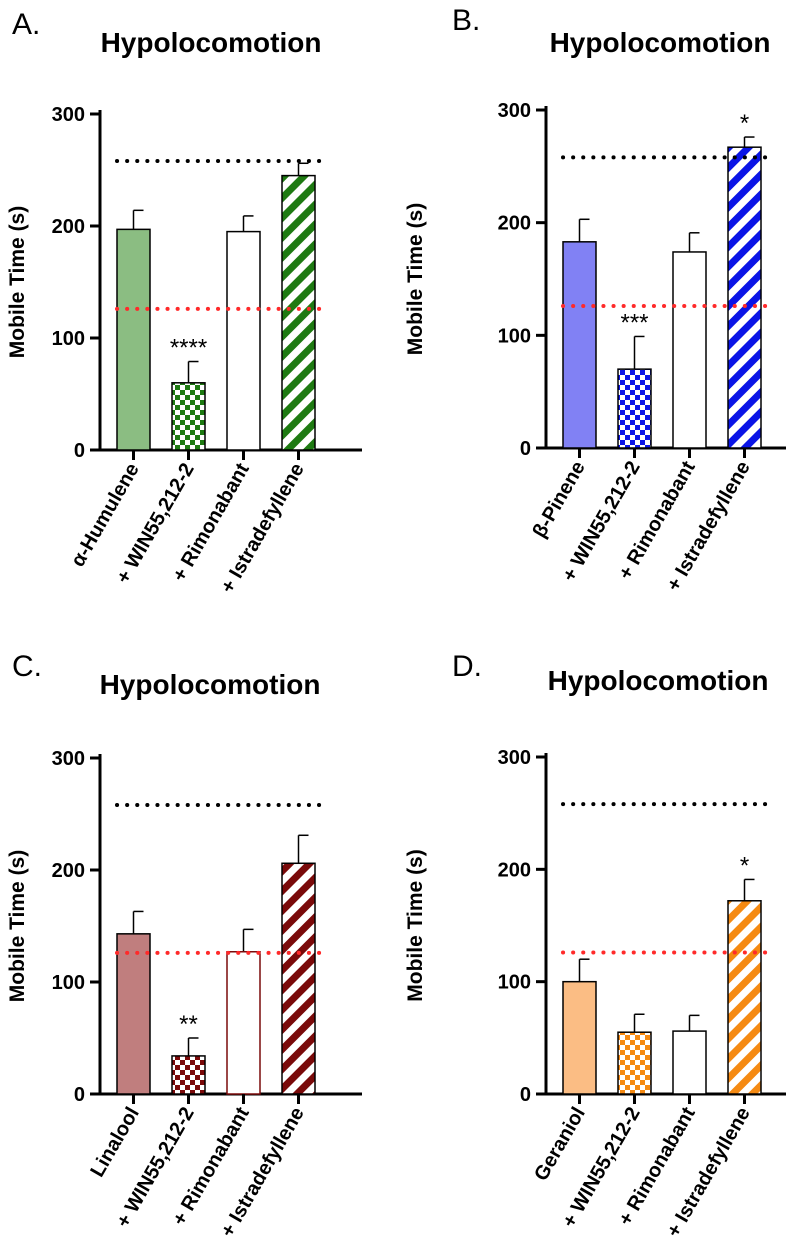 This screenshot has width=786, height=1259. What do you see at coordinates (188, 348) in the screenshot?
I see `significance-marker: ****` at bounding box center [188, 348].